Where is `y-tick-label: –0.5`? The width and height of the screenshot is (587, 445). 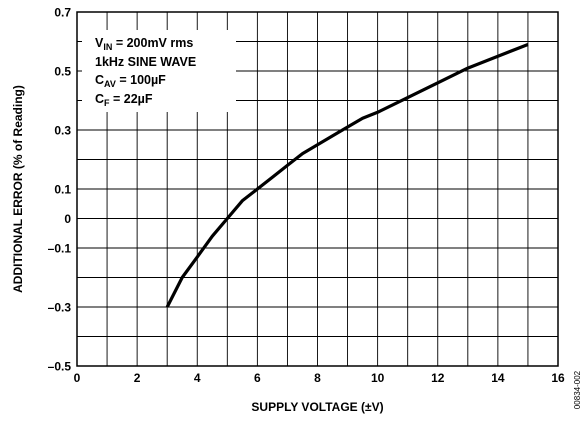 y-tick-label: –0.5 is located at coordinates (60, 367).